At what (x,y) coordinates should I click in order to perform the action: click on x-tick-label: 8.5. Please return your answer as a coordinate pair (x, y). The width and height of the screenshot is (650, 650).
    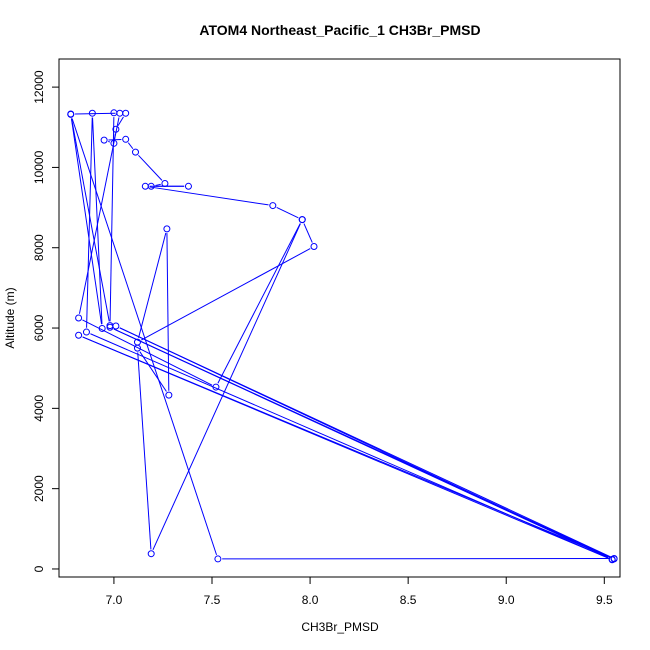
    Looking at the image, I should click on (408, 600).